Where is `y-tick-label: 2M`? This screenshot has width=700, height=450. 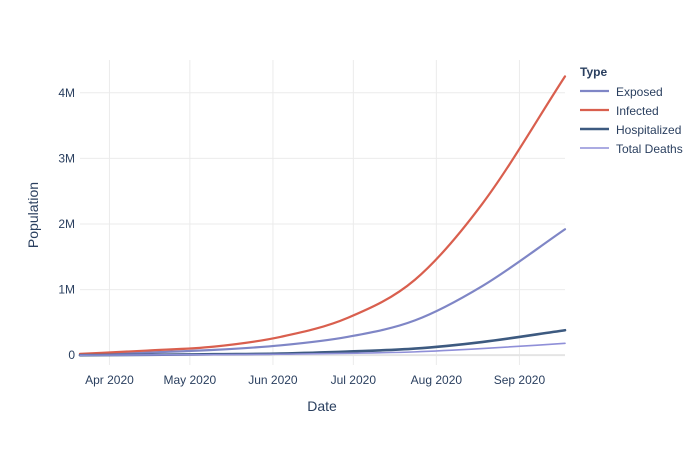
y-tick-label: 2M is located at coordinates (66, 224).